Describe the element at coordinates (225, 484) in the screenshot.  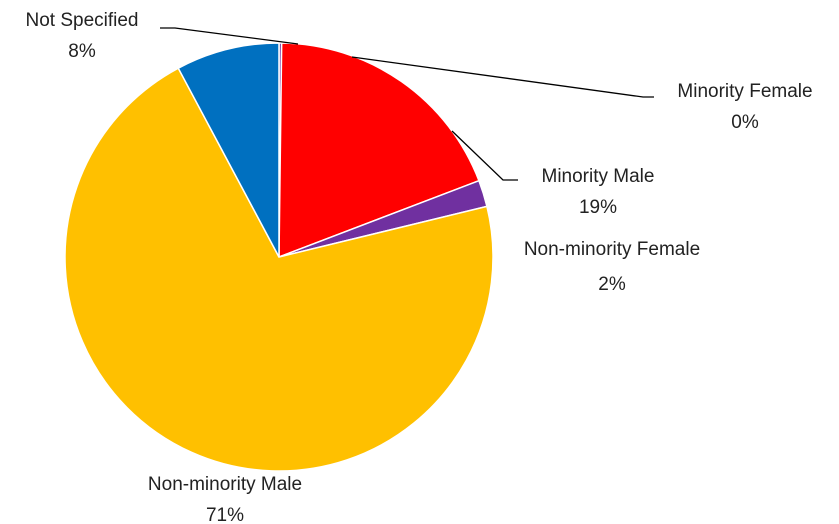
I see `label-non-minority-male-name: Non-minority Male` at that location.